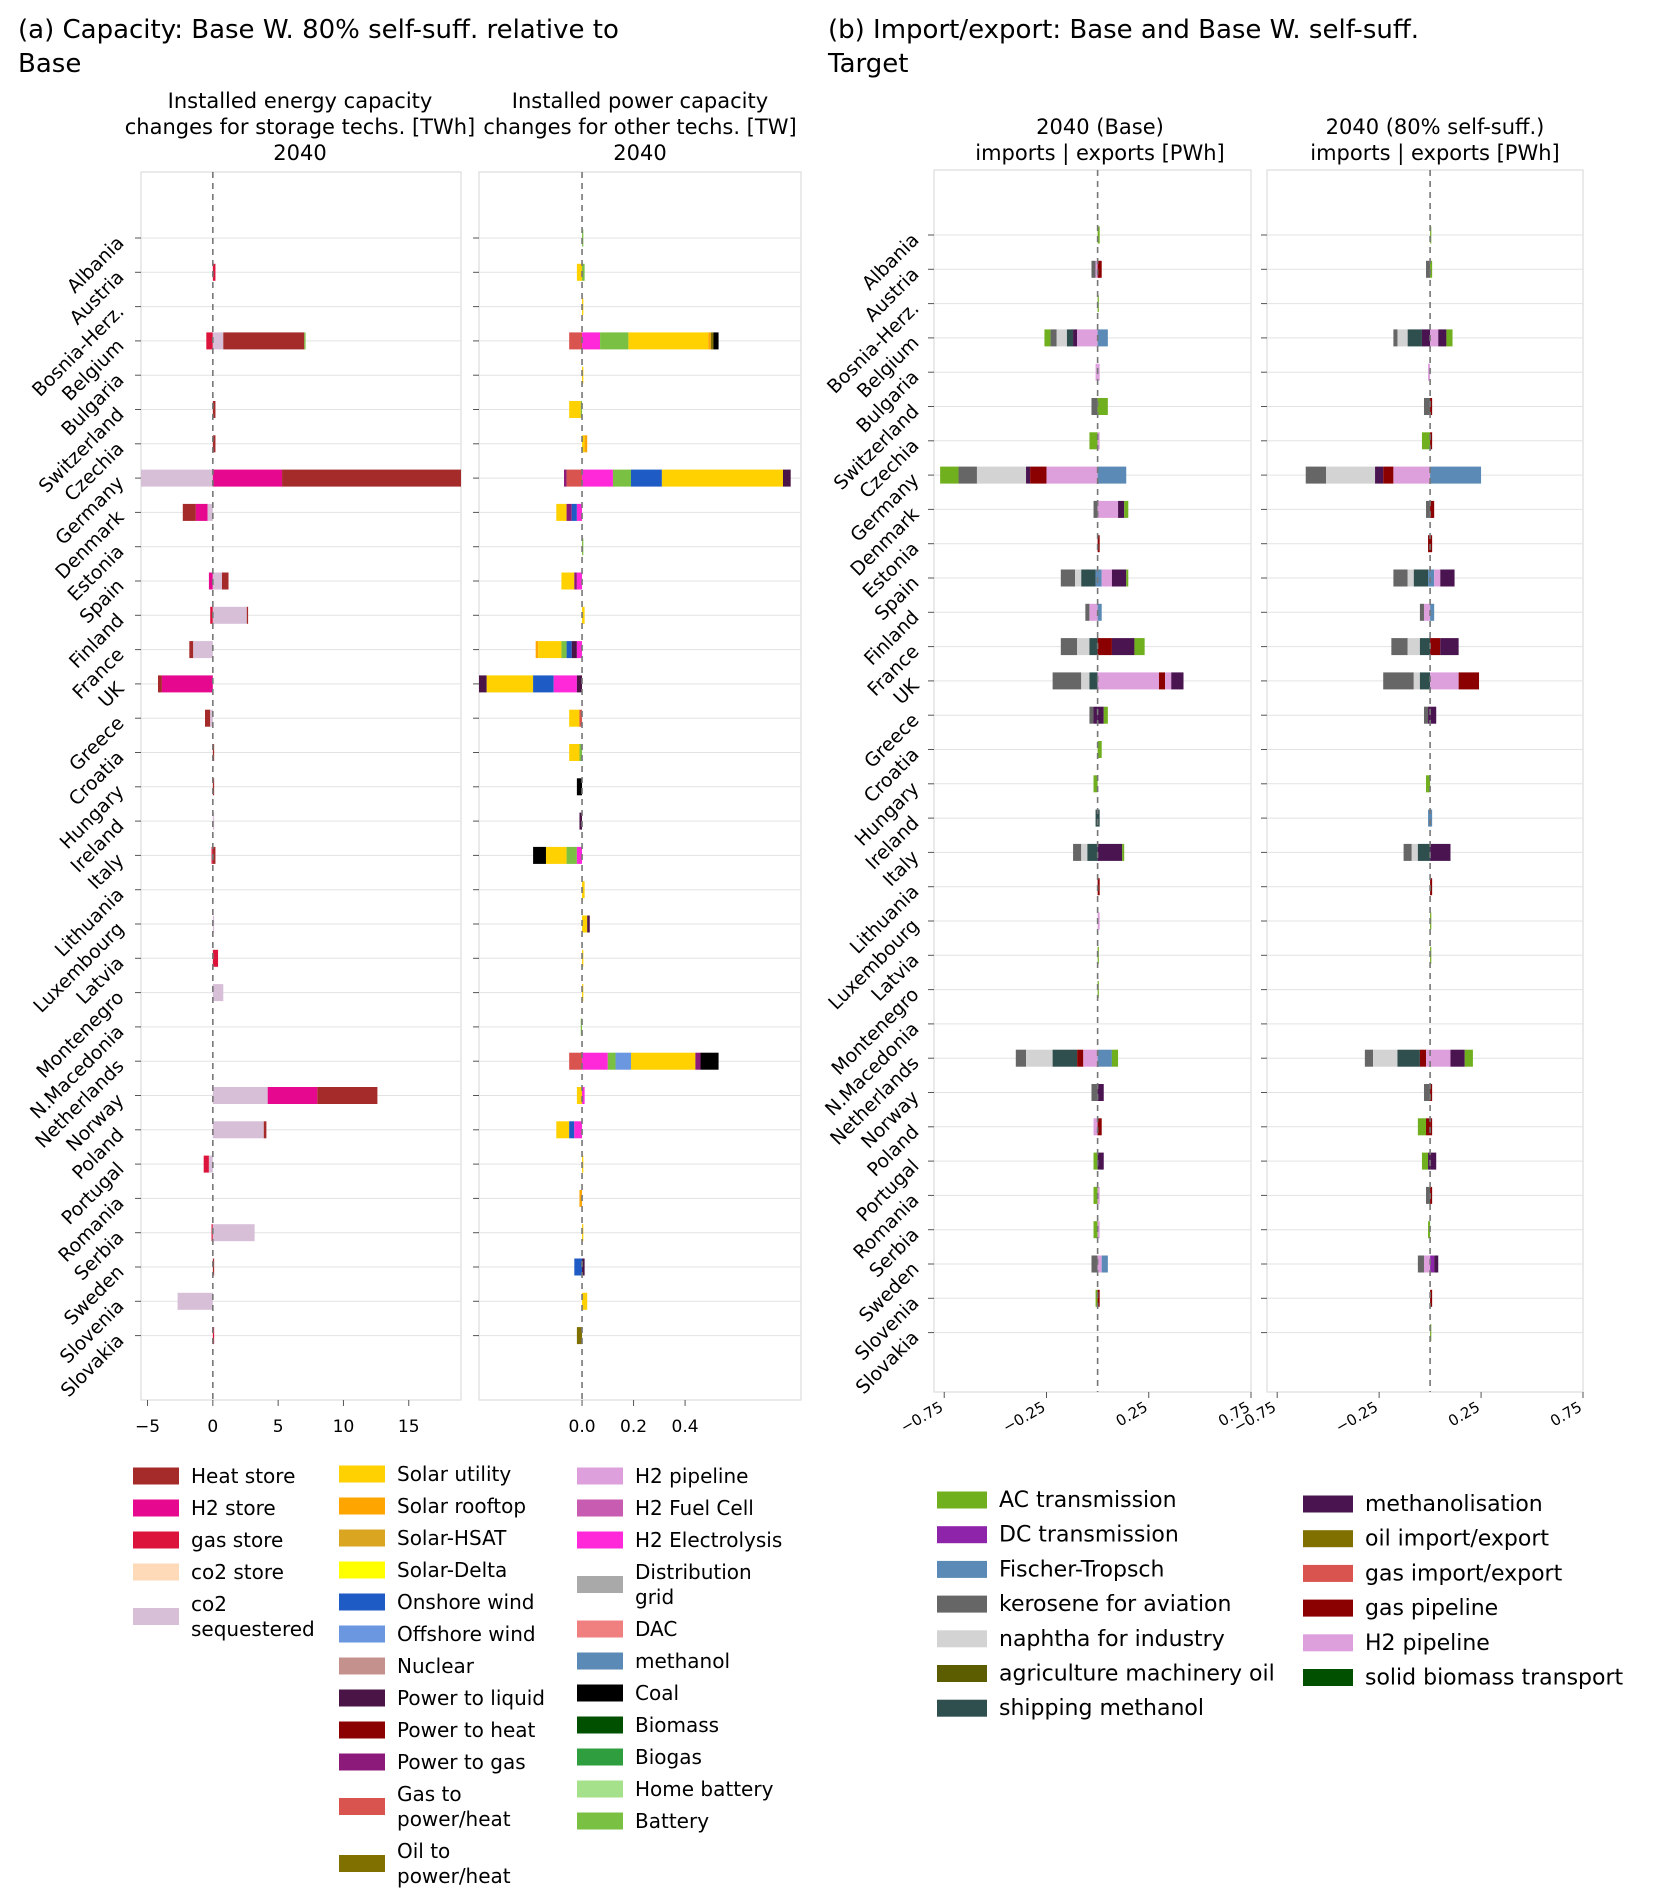 The image size is (1661, 1888). I want to click on legend-label: Solar-Delta, so click(452, 1570).